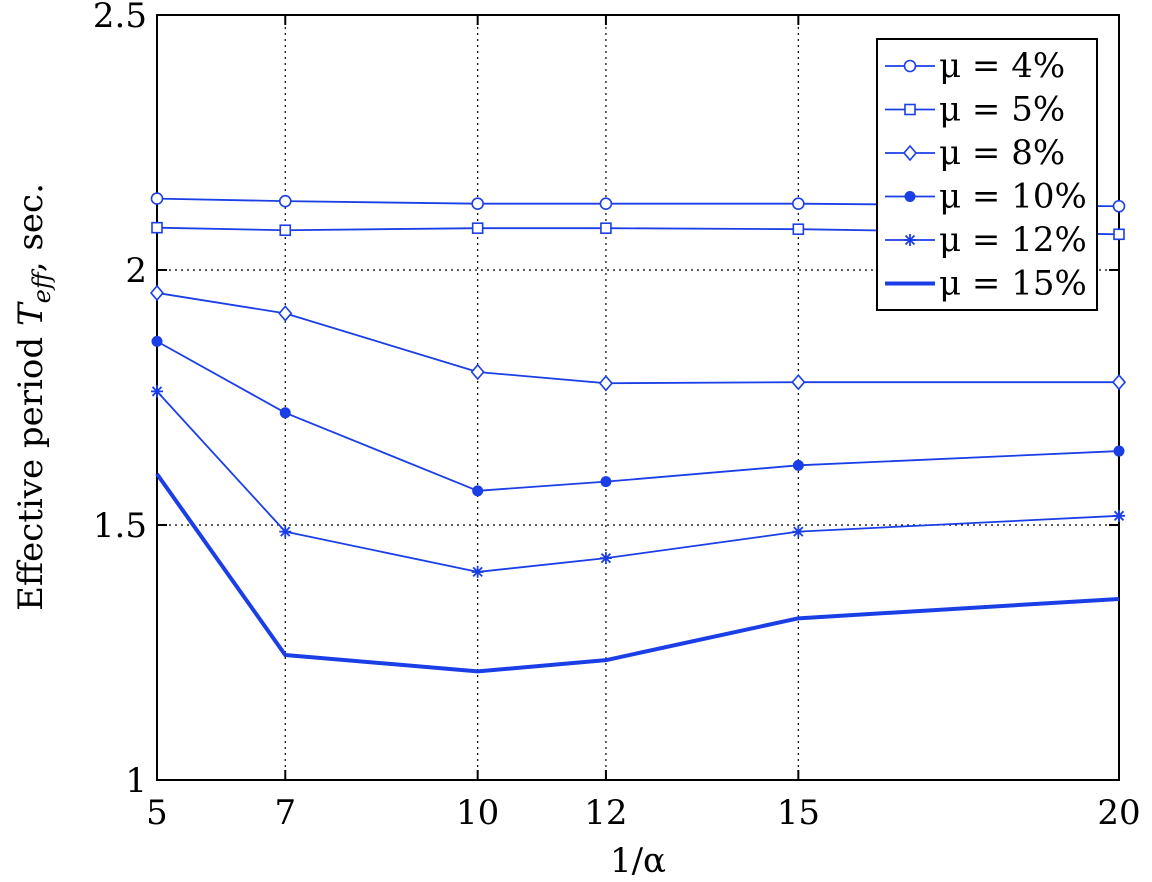 Image resolution: width=1152 pixels, height=882 pixels. What do you see at coordinates (1002, 153) in the screenshot?
I see `legend-label: μ = 8%` at bounding box center [1002, 153].